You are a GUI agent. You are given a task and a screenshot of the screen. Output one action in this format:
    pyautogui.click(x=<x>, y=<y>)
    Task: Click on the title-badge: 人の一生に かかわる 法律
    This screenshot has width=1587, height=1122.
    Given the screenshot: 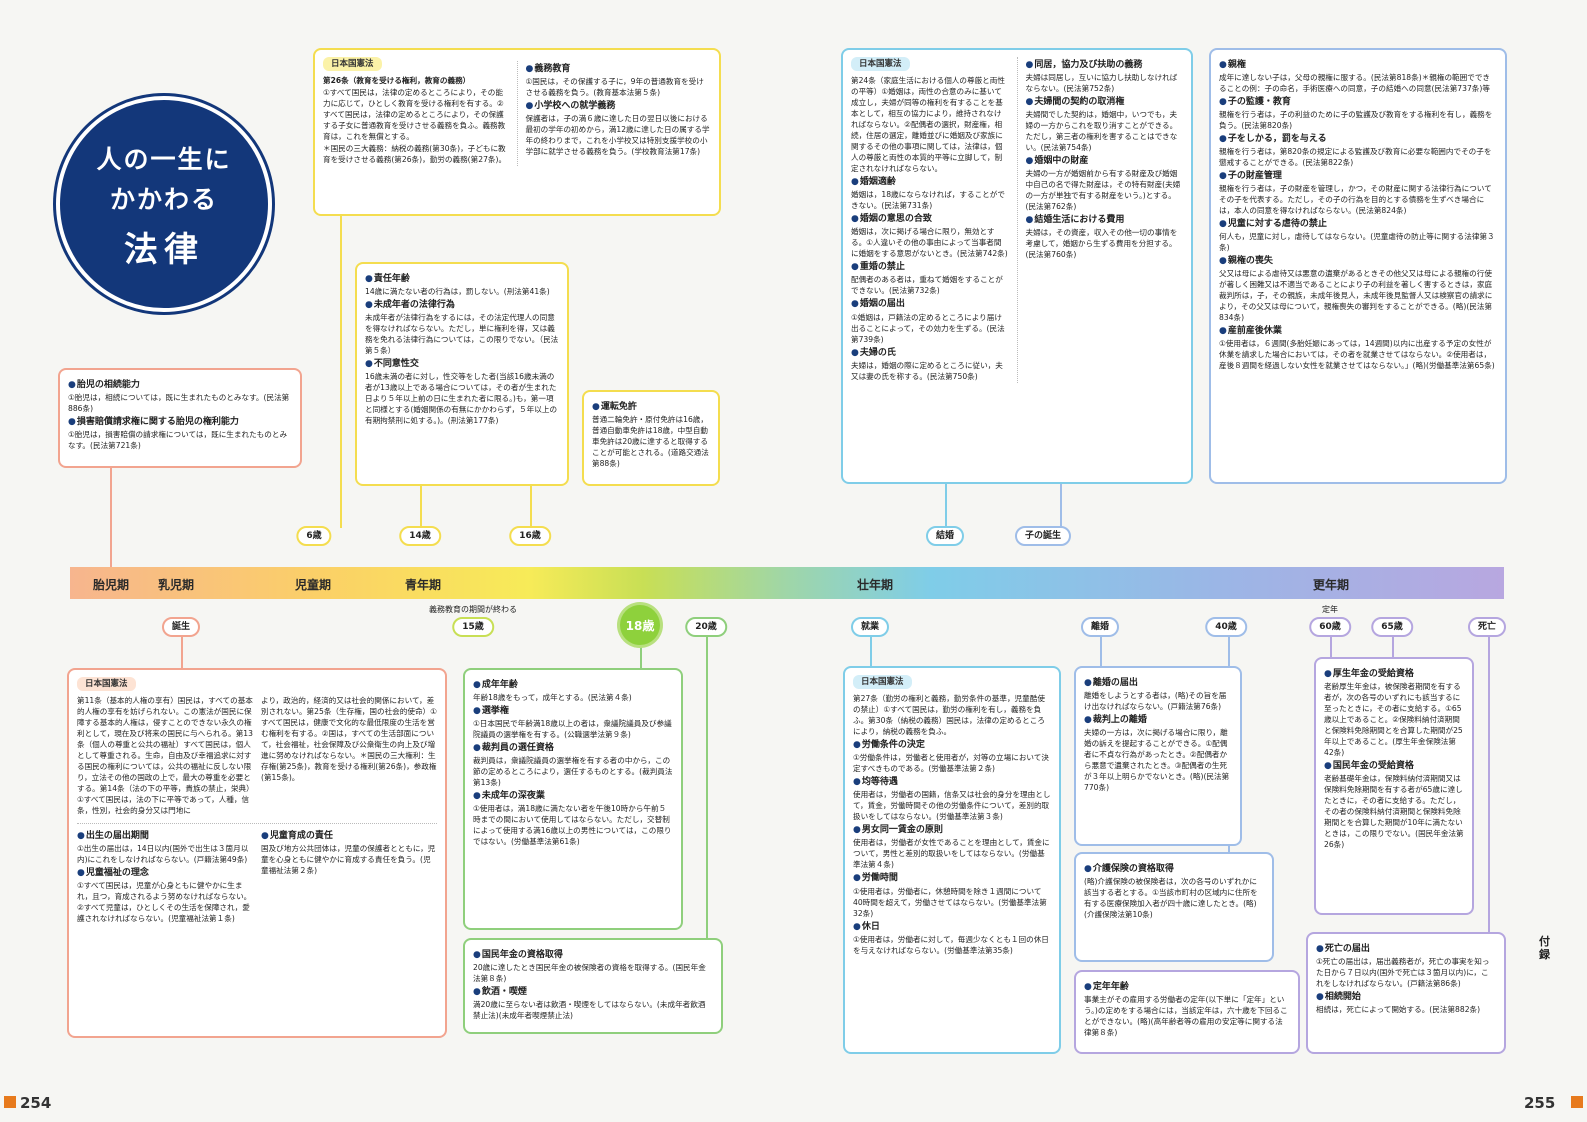 What is the action you would take?
    pyautogui.click(x=164, y=204)
    